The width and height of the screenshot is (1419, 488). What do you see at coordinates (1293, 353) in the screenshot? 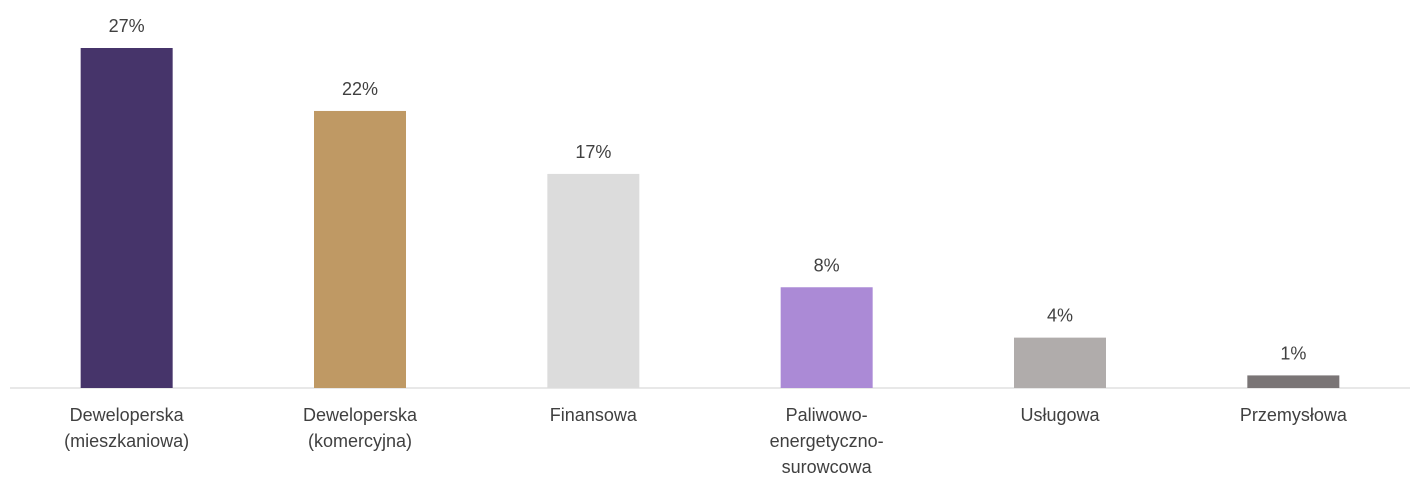
I see `value-label: 1%` at bounding box center [1293, 353].